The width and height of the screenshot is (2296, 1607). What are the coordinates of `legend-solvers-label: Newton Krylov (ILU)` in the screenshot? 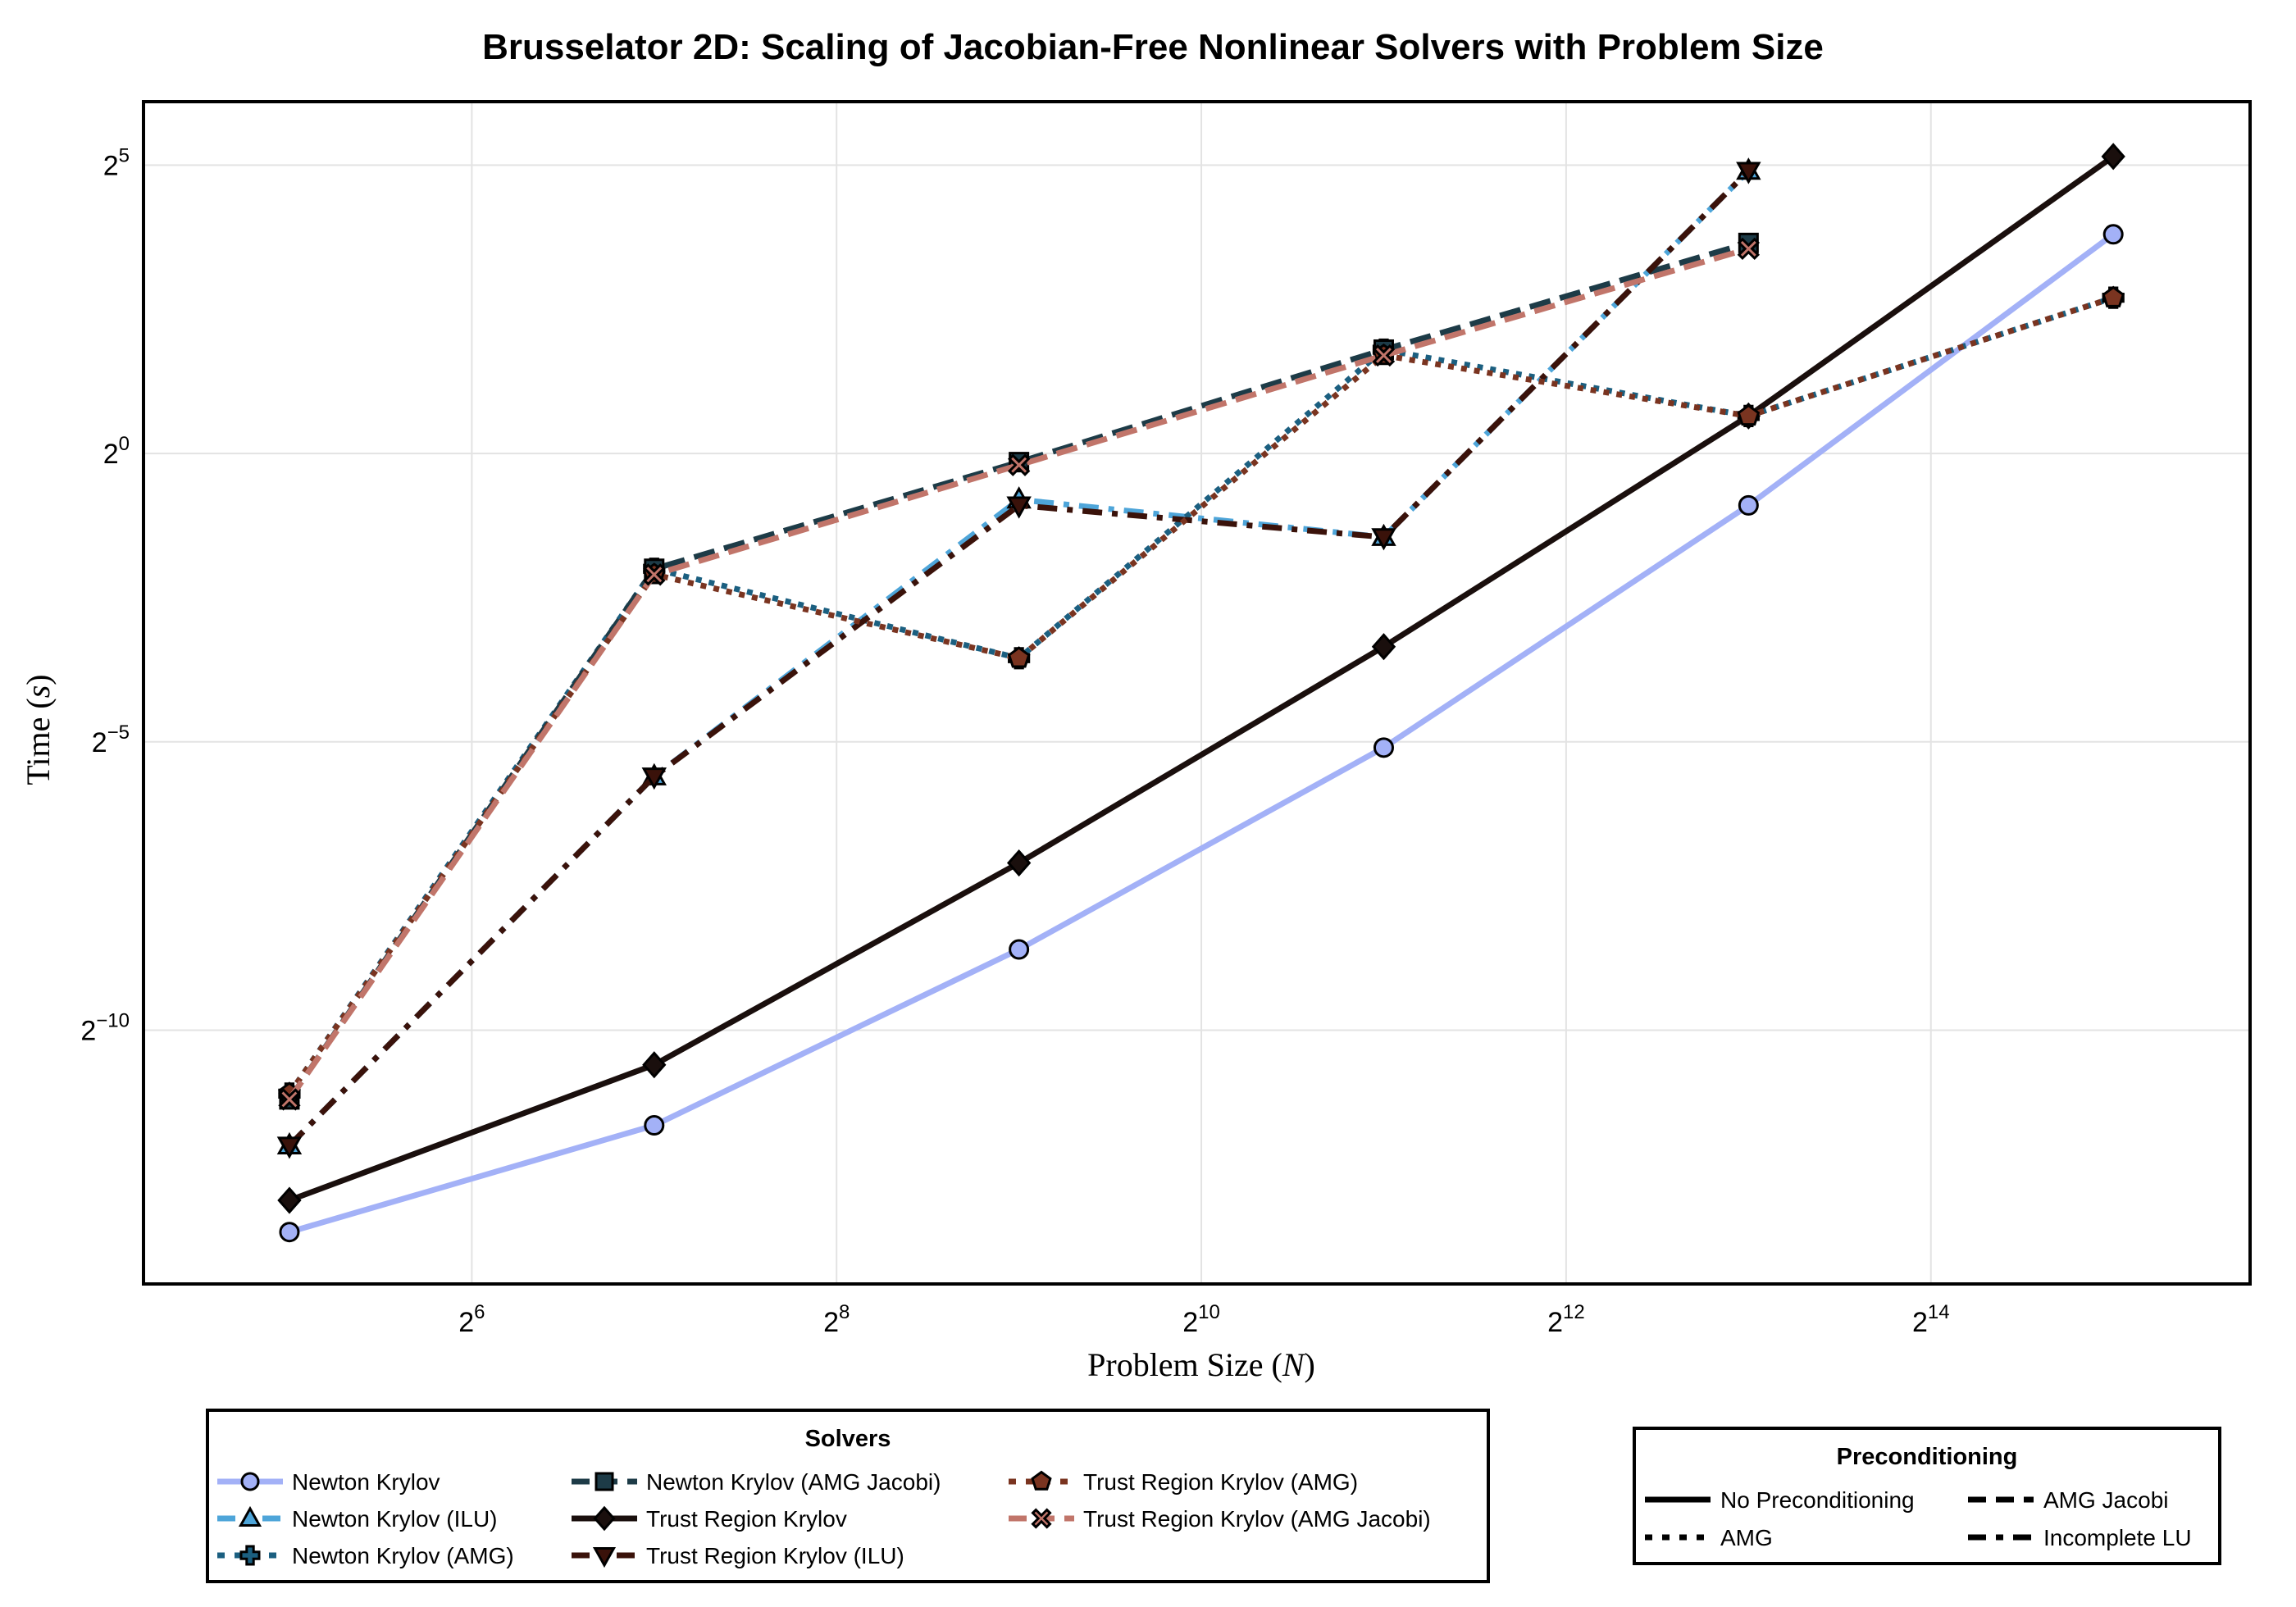 It's located at (395, 1519).